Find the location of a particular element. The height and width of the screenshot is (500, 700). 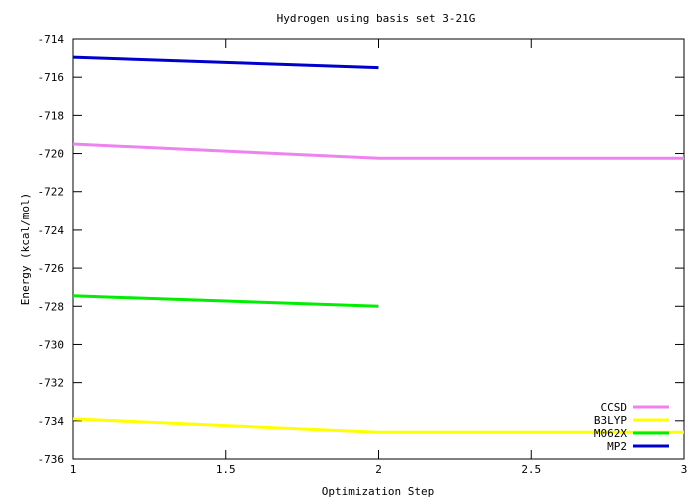

x-tick-label: 2.5 is located at coordinates (531, 469).